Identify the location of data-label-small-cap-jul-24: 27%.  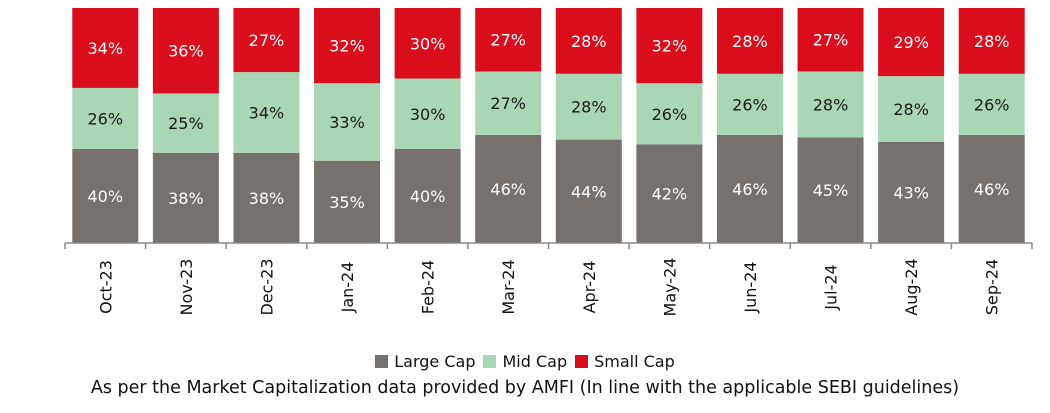
(831, 40).